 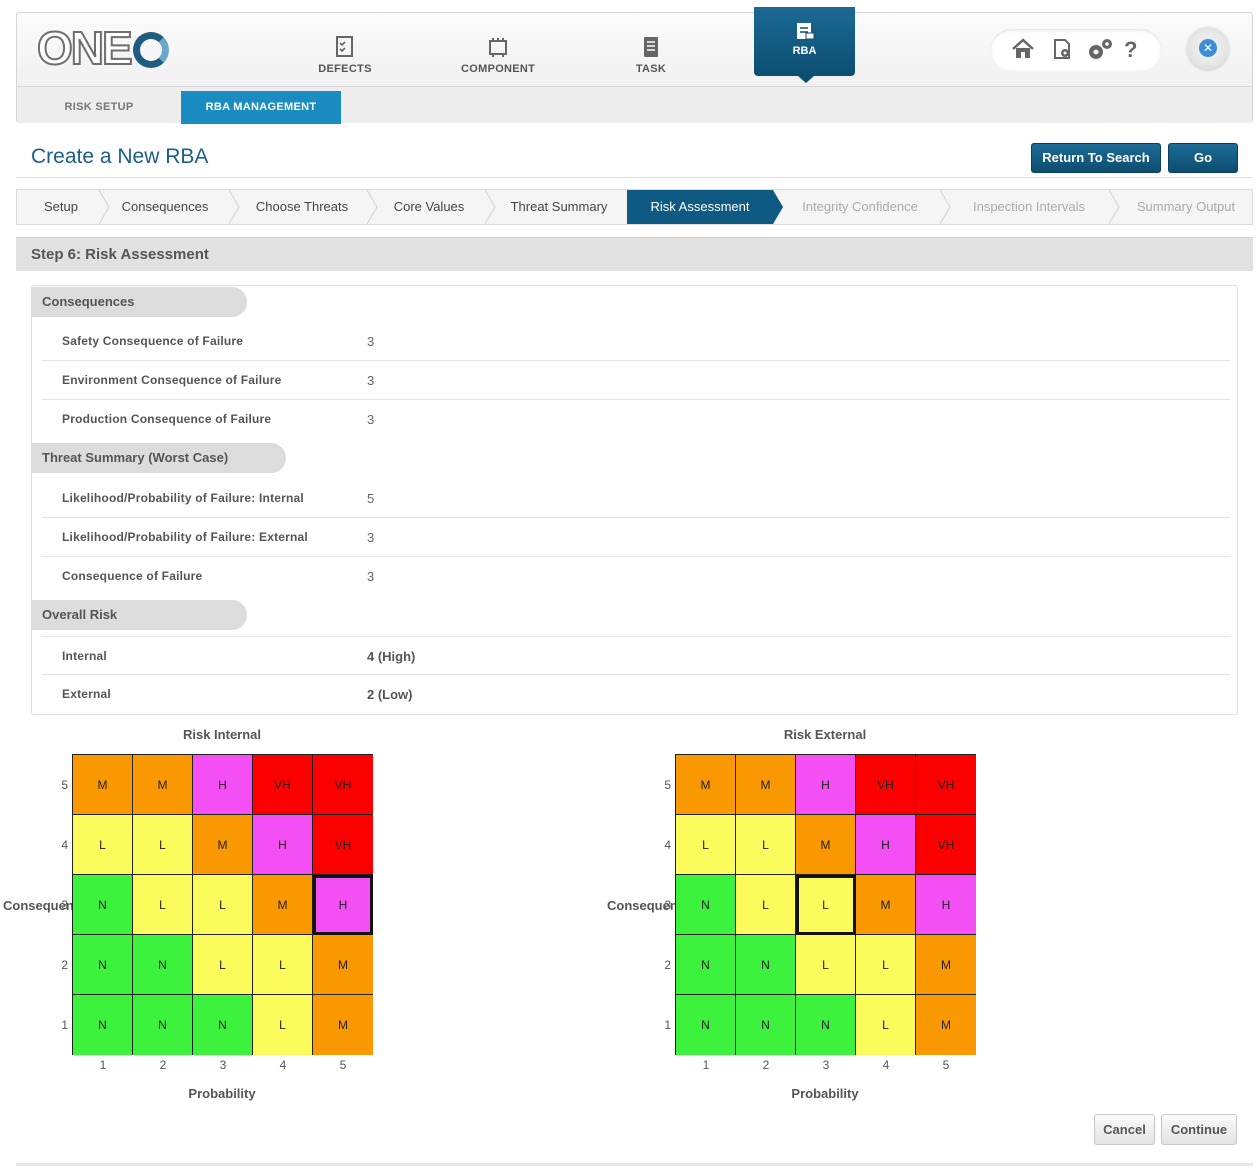 I want to click on app-header: ONE DEFECTS COMPONENT TASK RBA, so click(x=634, y=65).